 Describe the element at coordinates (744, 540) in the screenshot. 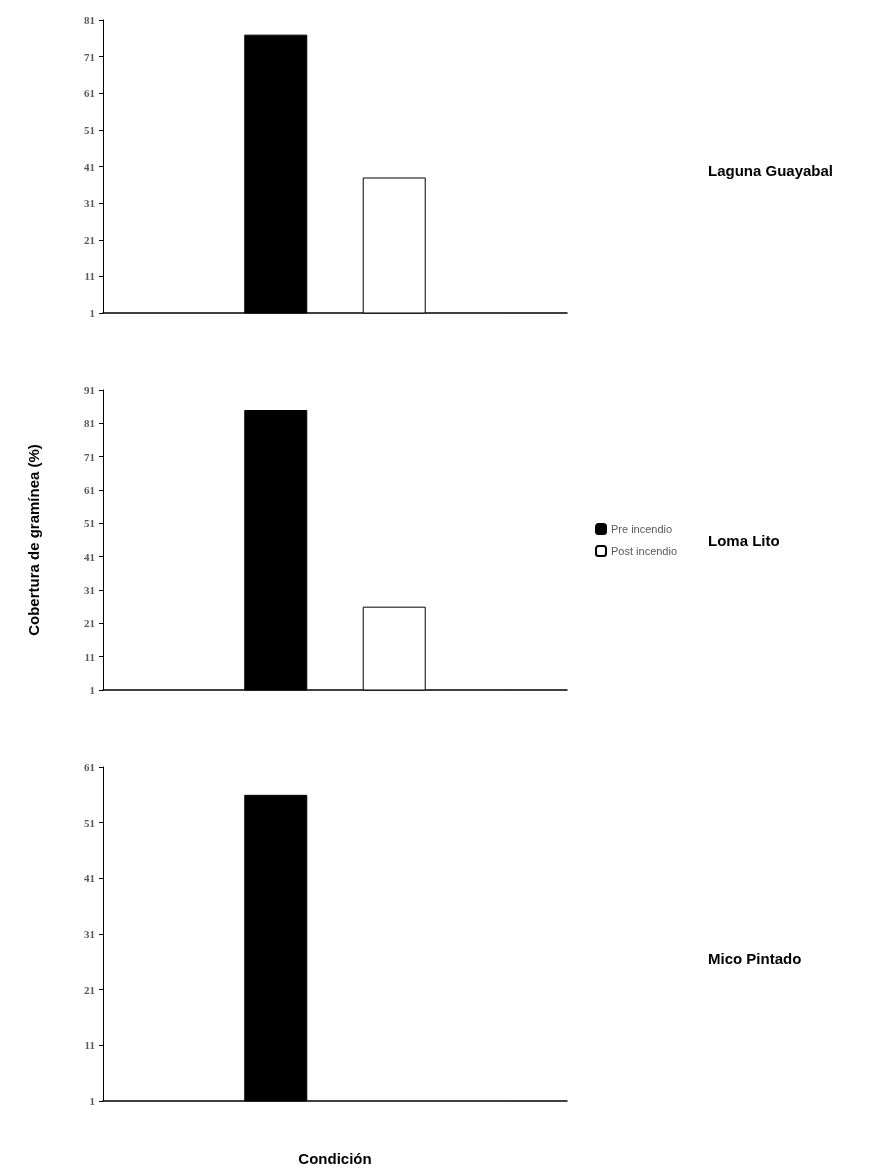

I see `text: Loma Lito` at that location.